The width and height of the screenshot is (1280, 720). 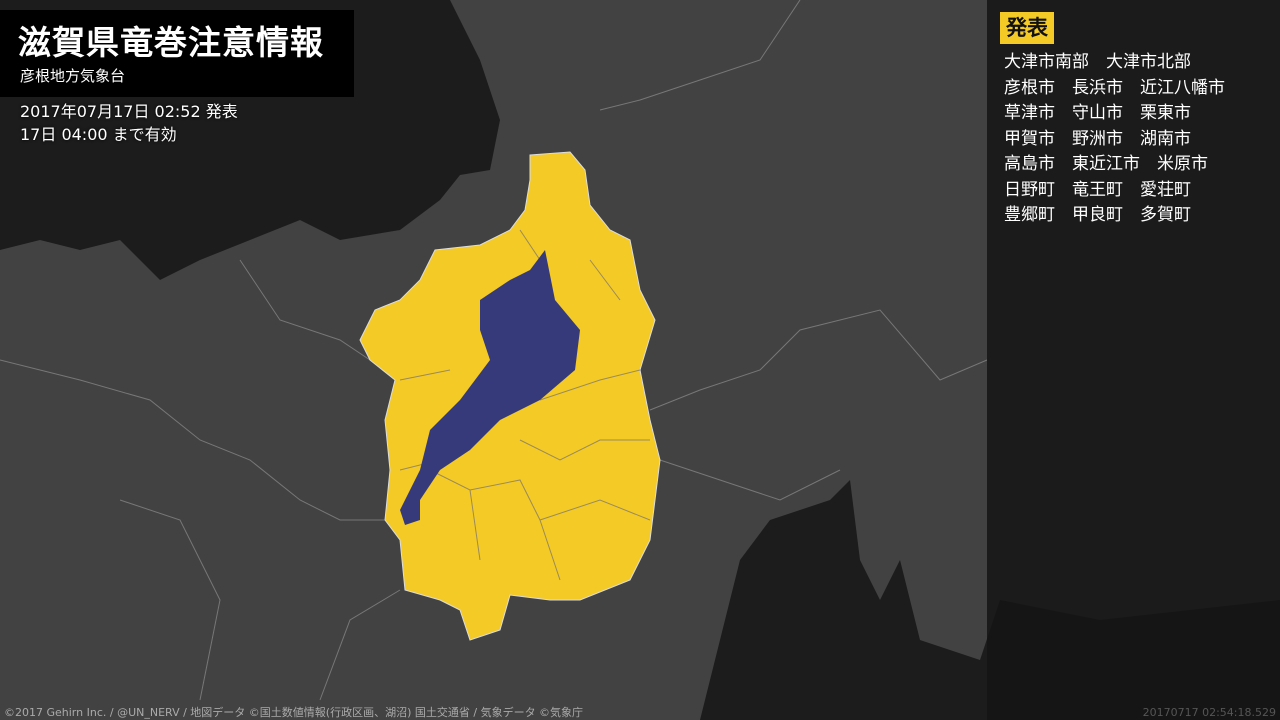 I want to click on area-name: 米原市, so click(x=1182, y=164).